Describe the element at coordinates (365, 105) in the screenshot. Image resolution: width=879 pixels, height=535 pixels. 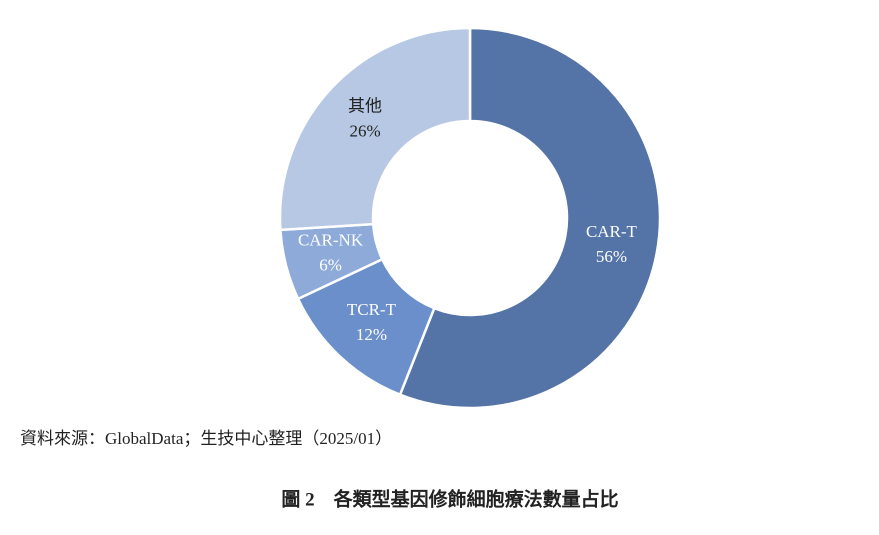
I see `slice-label: 其他` at that location.